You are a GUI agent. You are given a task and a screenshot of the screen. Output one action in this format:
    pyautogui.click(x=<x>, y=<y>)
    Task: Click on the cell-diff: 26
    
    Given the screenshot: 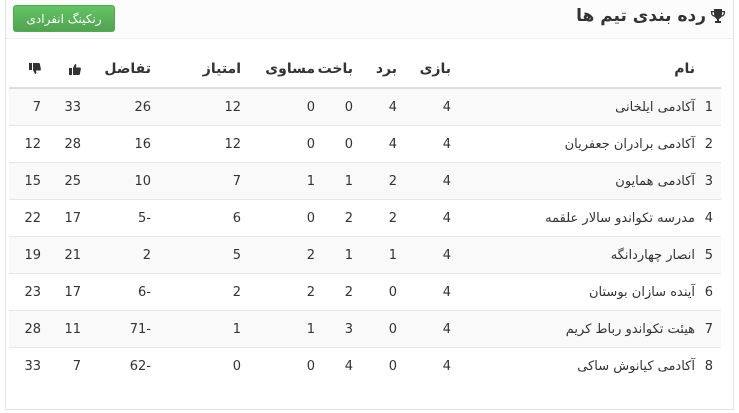 What is the action you would take?
    pyautogui.click(x=124, y=106)
    